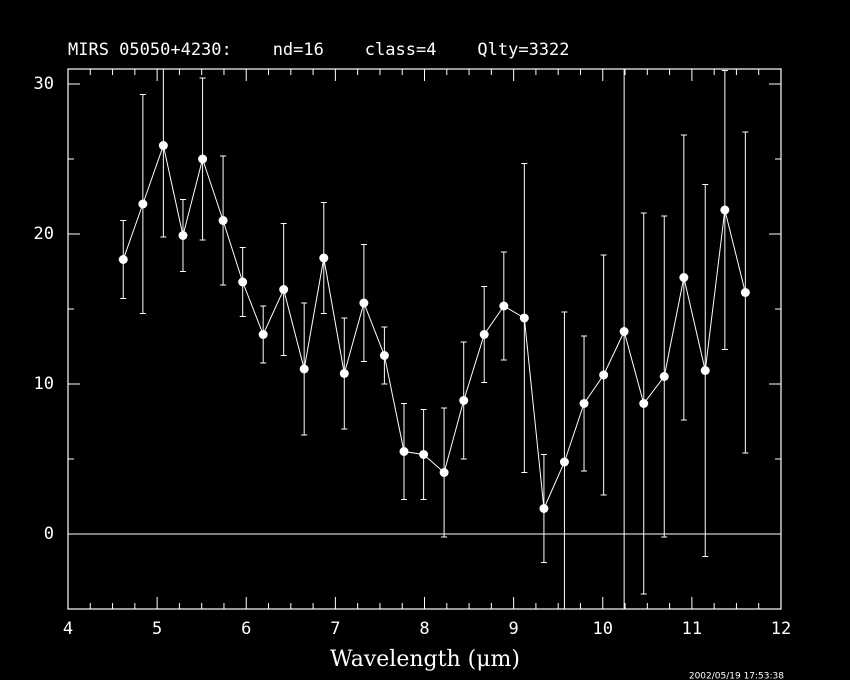  What do you see at coordinates (44, 384) in the screenshot?
I see `y-tick-label: 10` at bounding box center [44, 384].